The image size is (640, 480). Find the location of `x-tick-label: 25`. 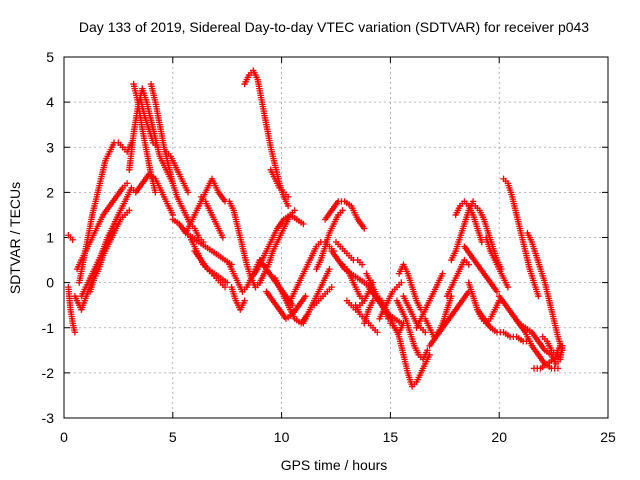

x-tick-label: 25 is located at coordinates (608, 437).